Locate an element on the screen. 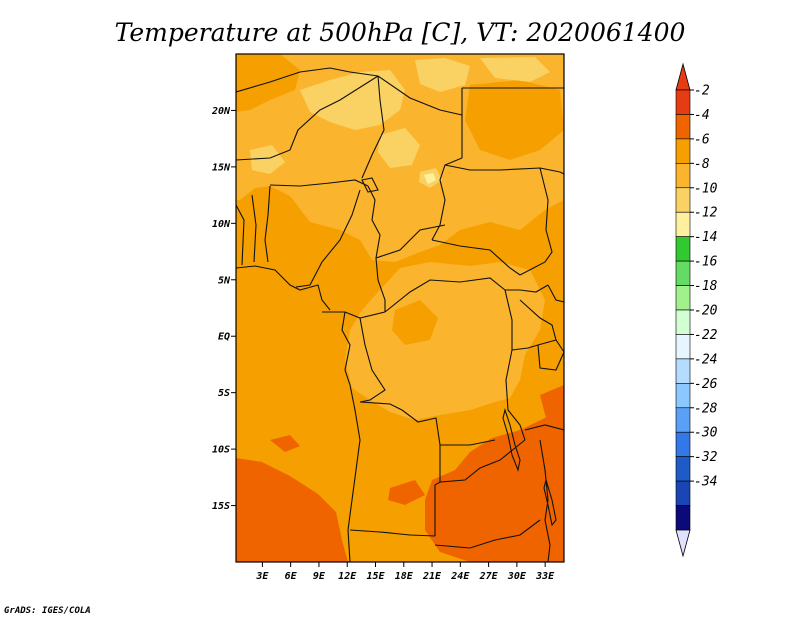 The height and width of the screenshot is (618, 800). border-south-sudan-east is located at coordinates (504, 169).